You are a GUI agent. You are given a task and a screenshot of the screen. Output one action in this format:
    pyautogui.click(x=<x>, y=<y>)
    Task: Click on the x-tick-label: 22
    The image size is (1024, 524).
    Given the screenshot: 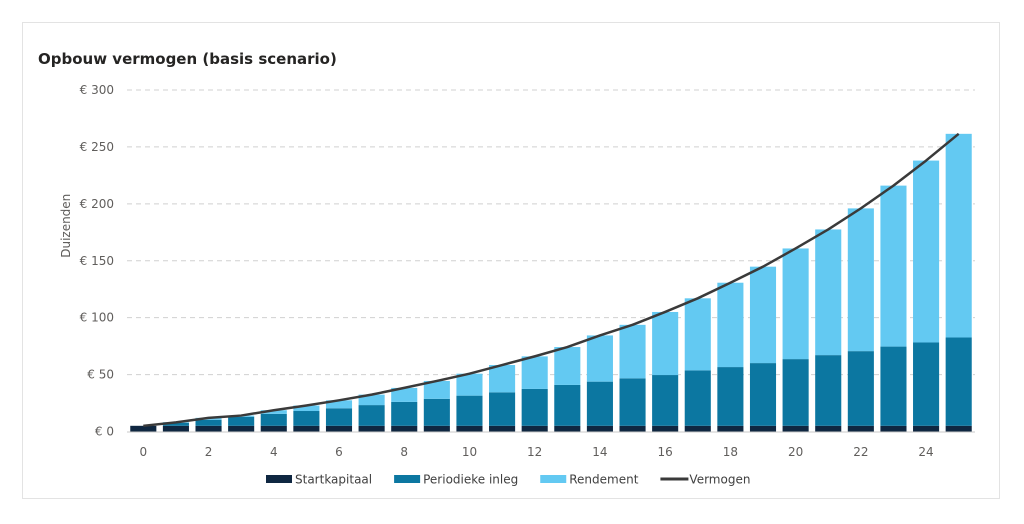 What is the action you would take?
    pyautogui.click(x=860, y=452)
    